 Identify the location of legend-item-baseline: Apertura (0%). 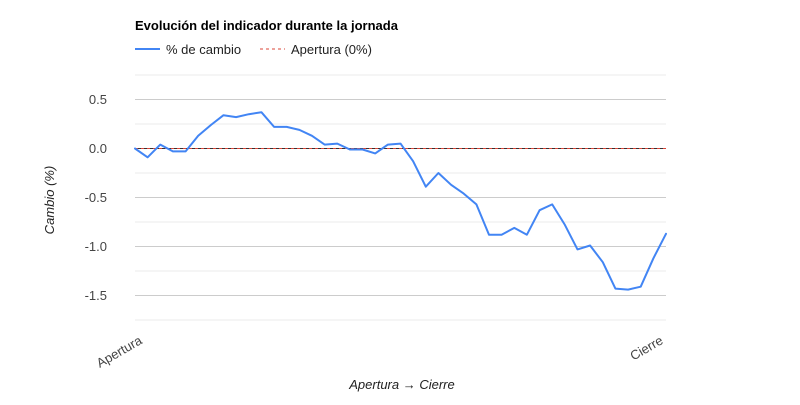
(316, 49).